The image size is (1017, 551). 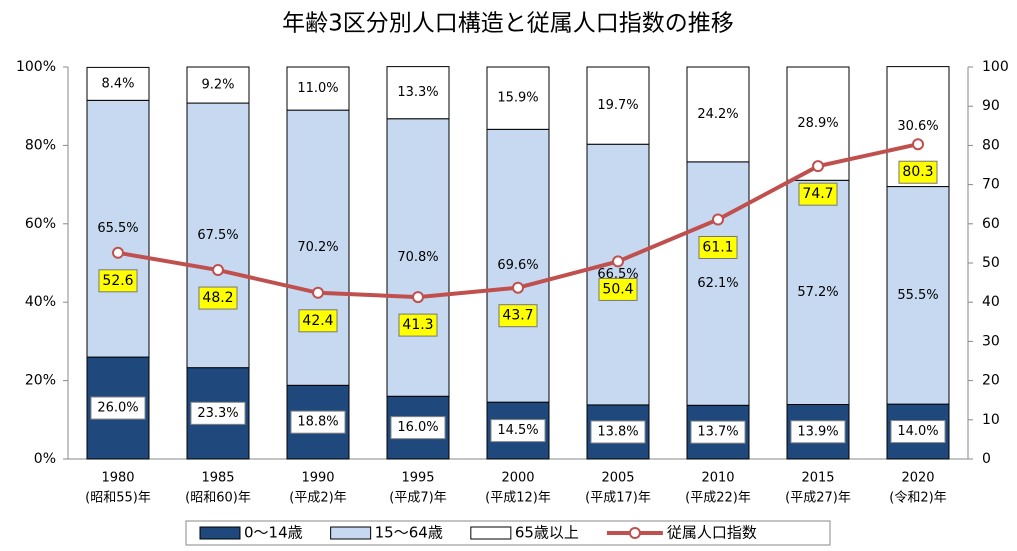 I want to click on line-label: 43.7, so click(x=517, y=316).